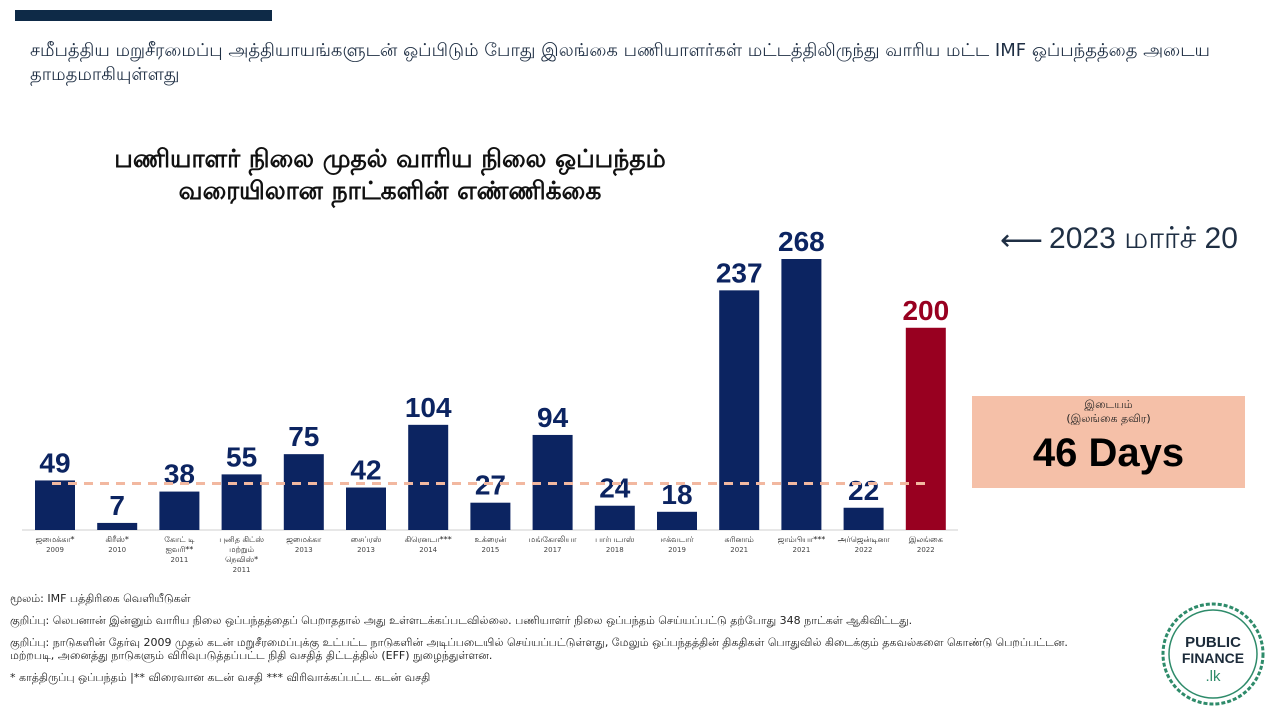 The image size is (1280, 720). I want to click on category-label: மங்கோலியா, so click(553, 539).